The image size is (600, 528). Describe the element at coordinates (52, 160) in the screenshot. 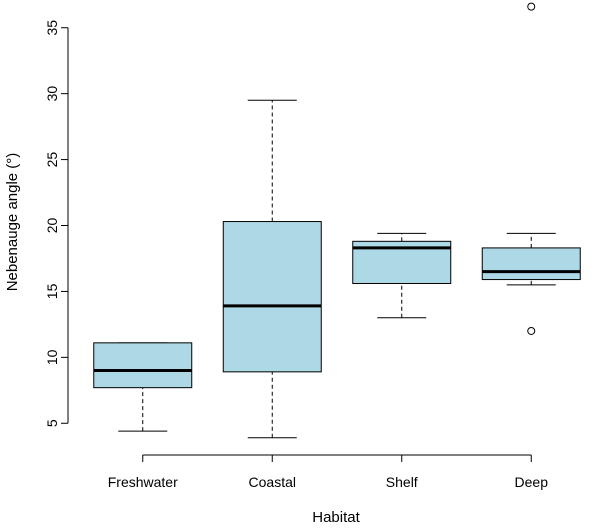

I see `y-tick-label: 25` at that location.